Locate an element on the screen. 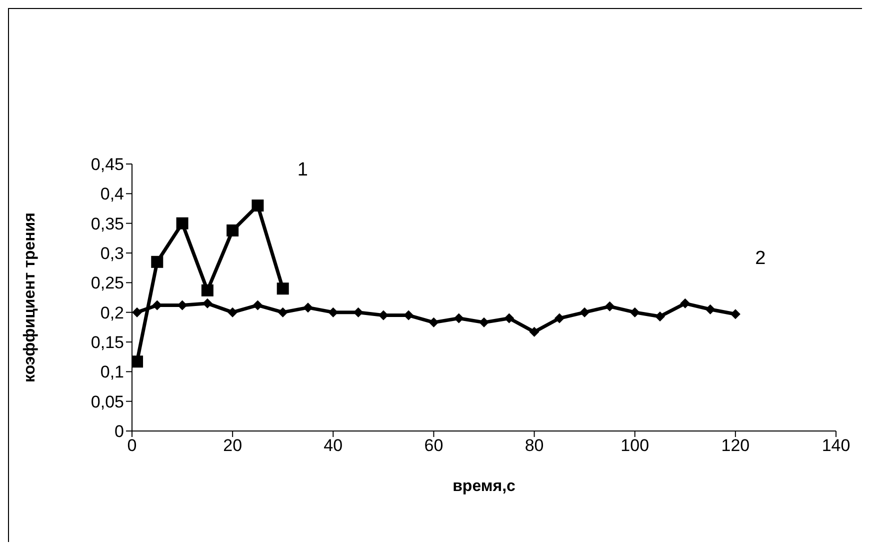  x-tick-label: 140 is located at coordinates (836, 446).